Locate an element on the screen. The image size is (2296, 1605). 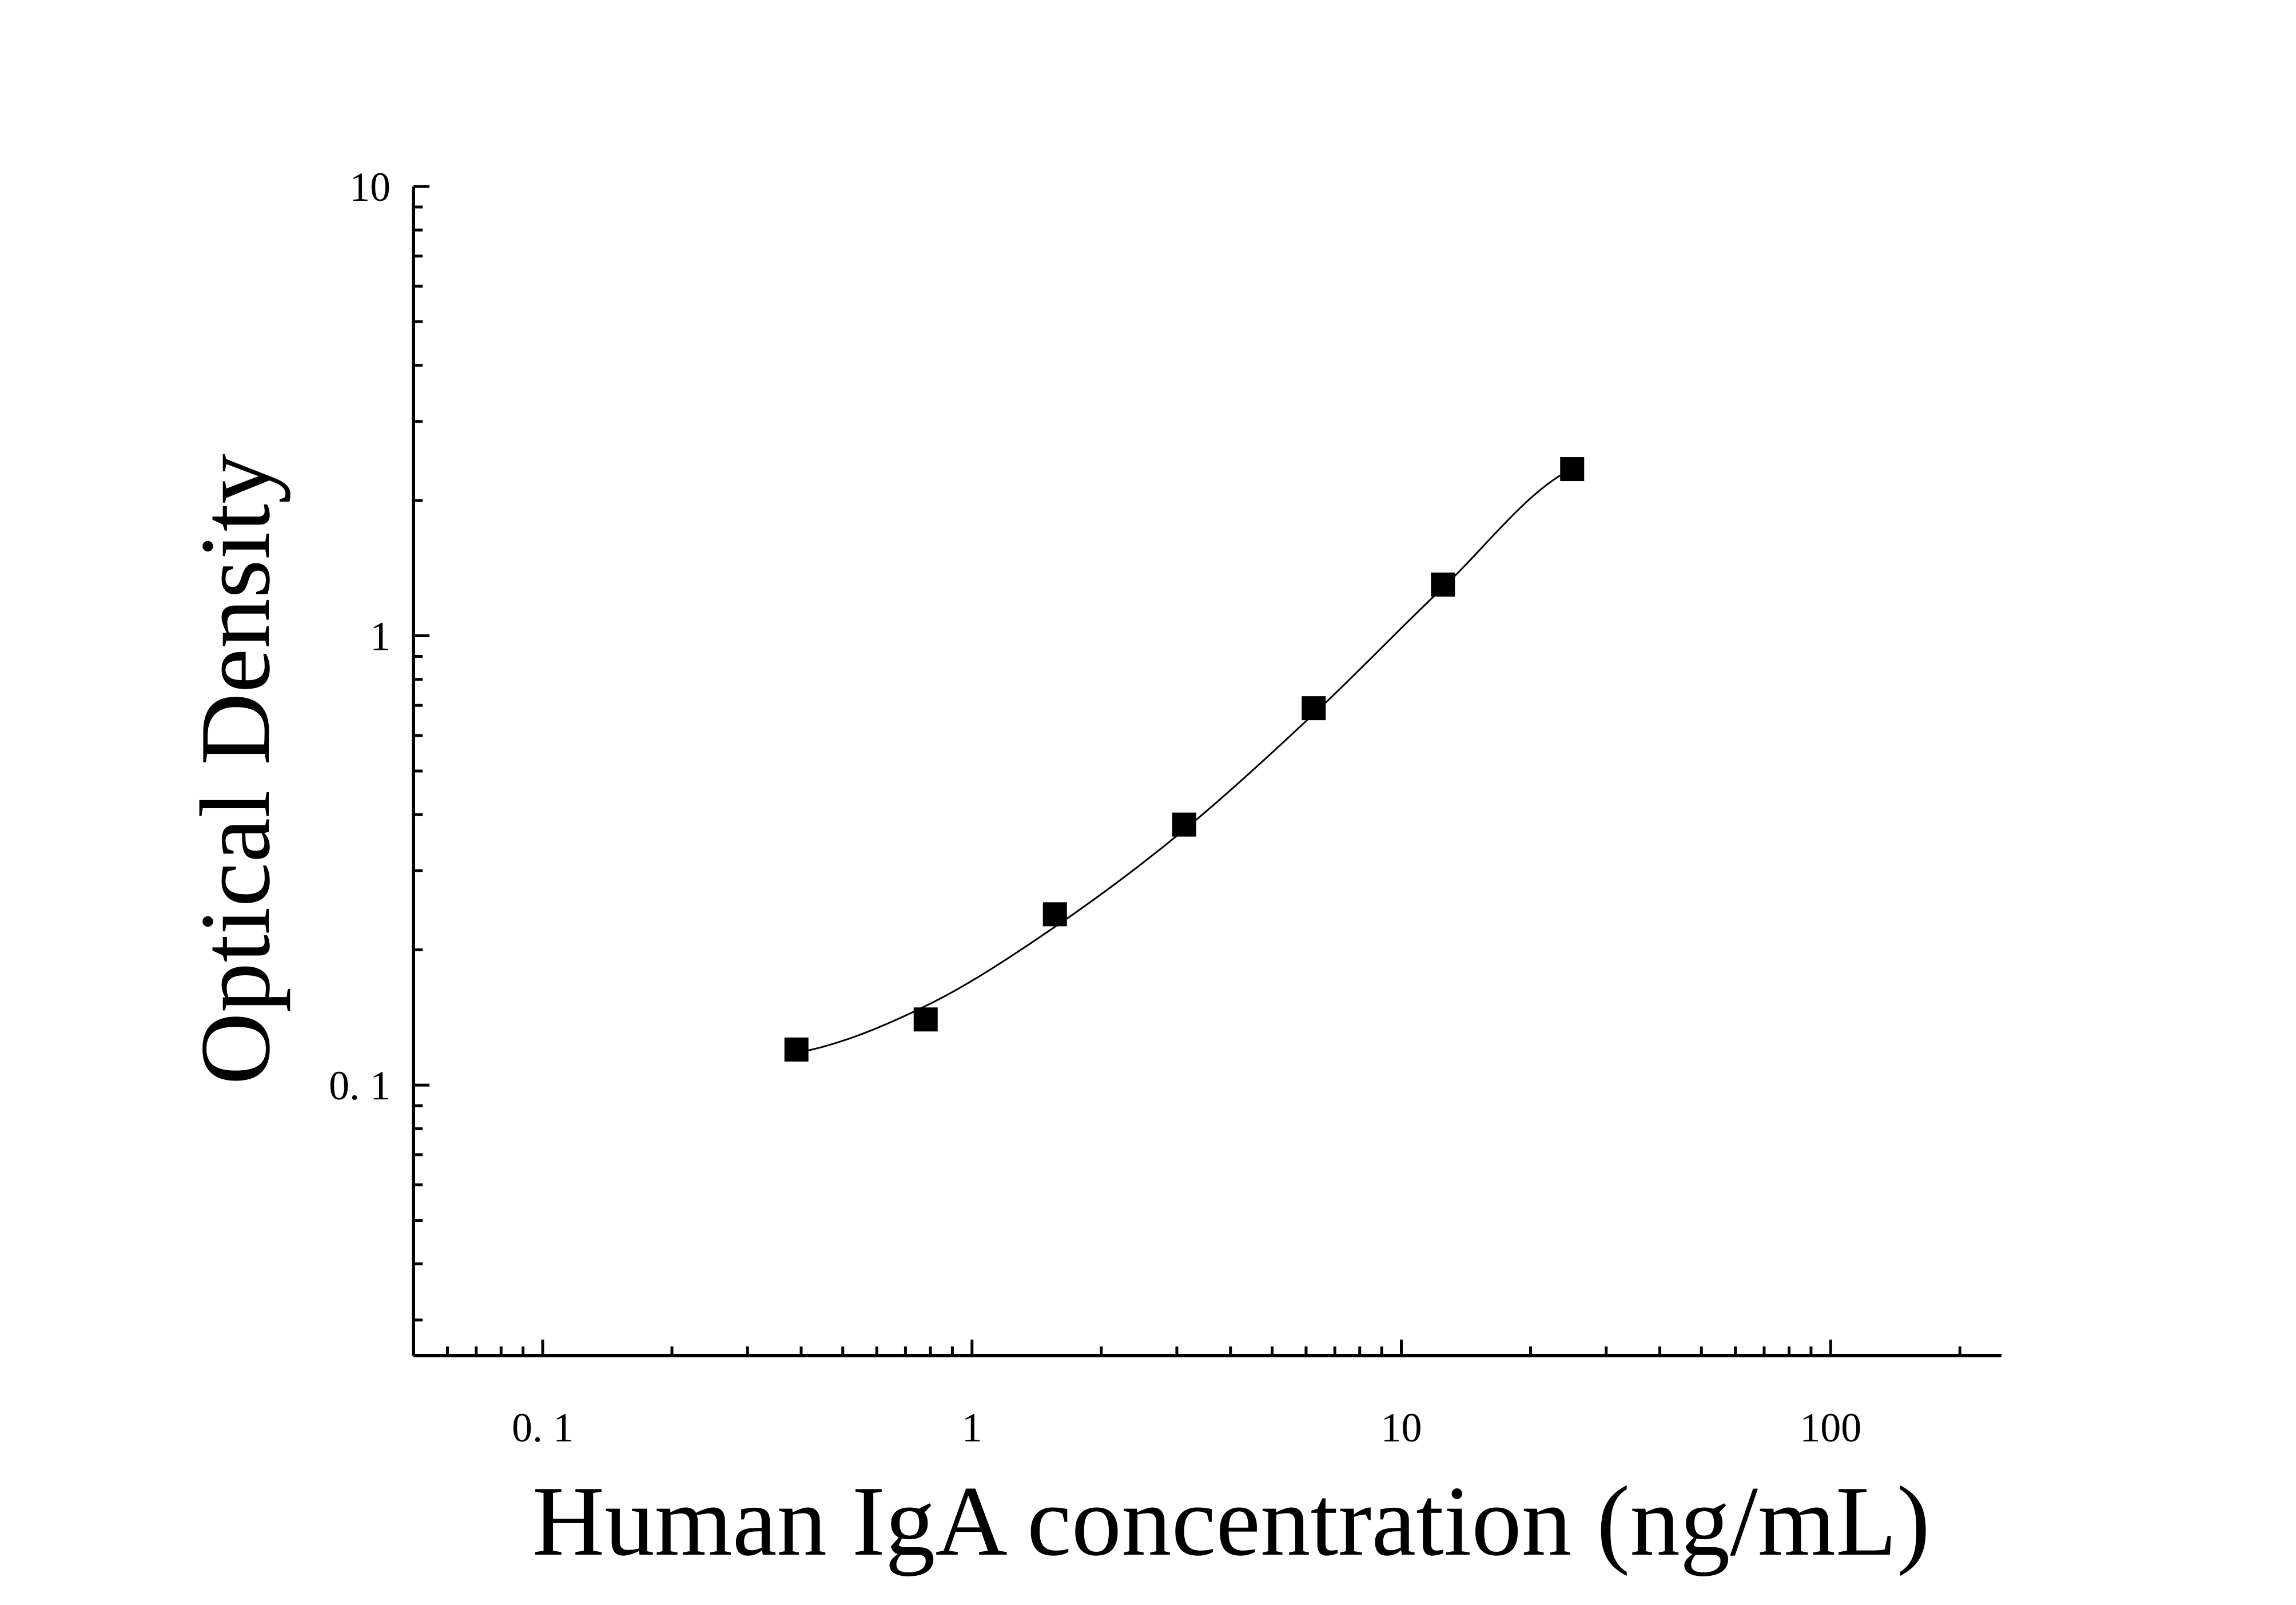
y-axis-title: Optical Density is located at coordinates (236, 769).